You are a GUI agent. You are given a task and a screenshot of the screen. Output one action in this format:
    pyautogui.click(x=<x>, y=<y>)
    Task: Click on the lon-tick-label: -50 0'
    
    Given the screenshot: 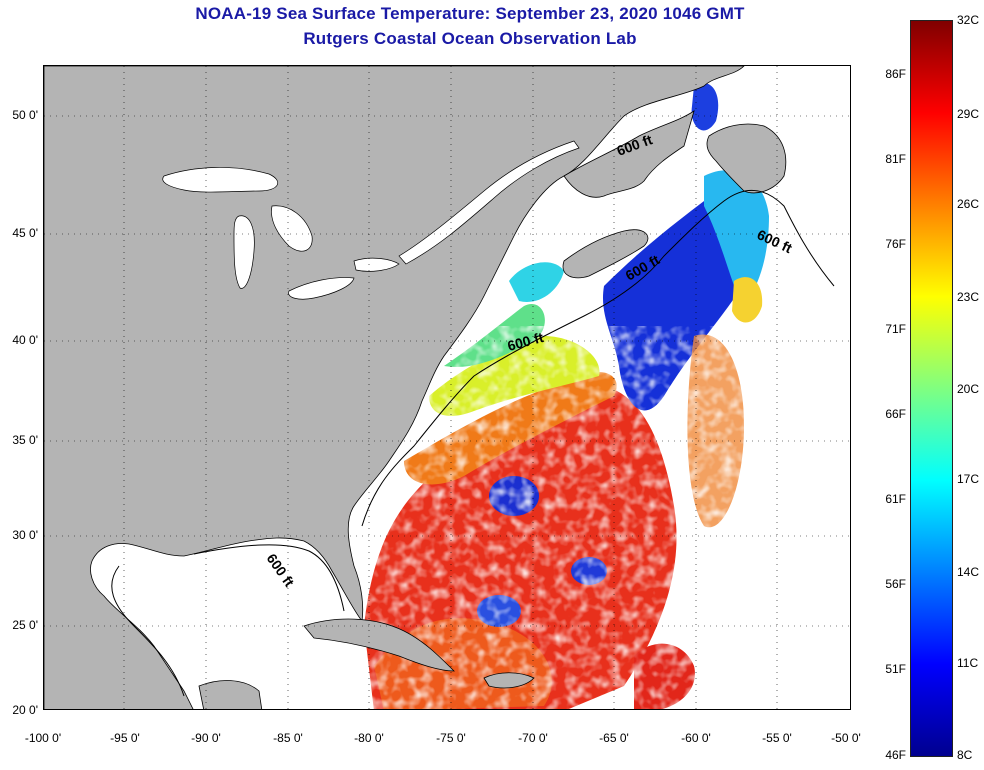 What is the action you would take?
    pyautogui.click(x=846, y=738)
    